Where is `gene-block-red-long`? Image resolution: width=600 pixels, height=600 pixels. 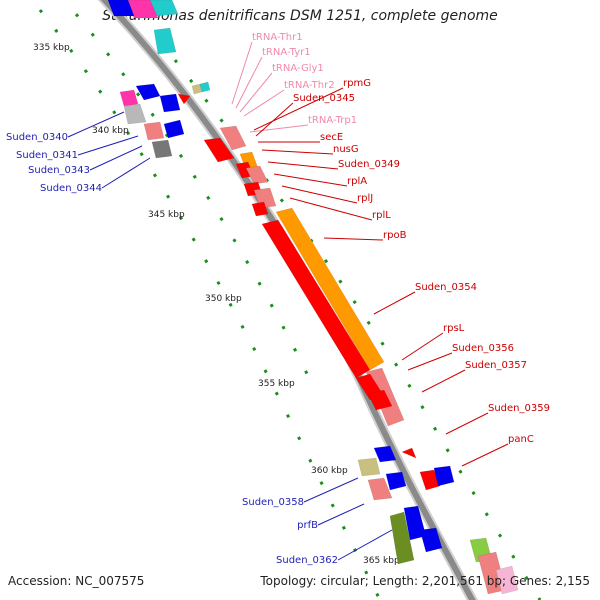 gene-block-red-long is located at coordinates (316, 299).